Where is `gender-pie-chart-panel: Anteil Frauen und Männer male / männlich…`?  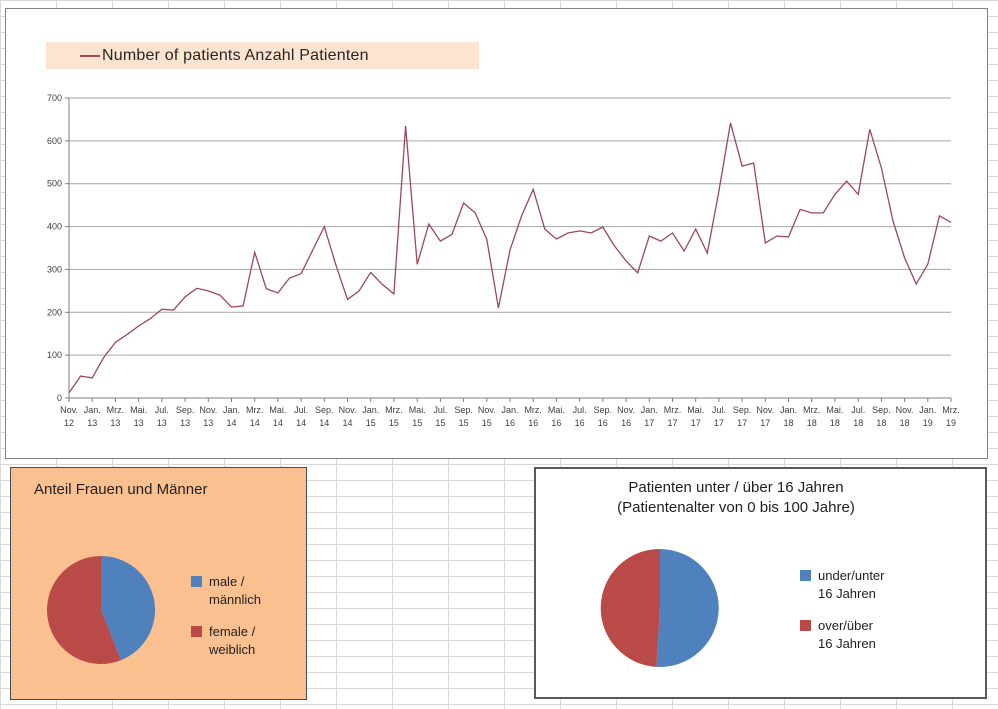 gender-pie-chart-panel: Anteil Frauen und Männer male / männlich… is located at coordinates (158, 583).